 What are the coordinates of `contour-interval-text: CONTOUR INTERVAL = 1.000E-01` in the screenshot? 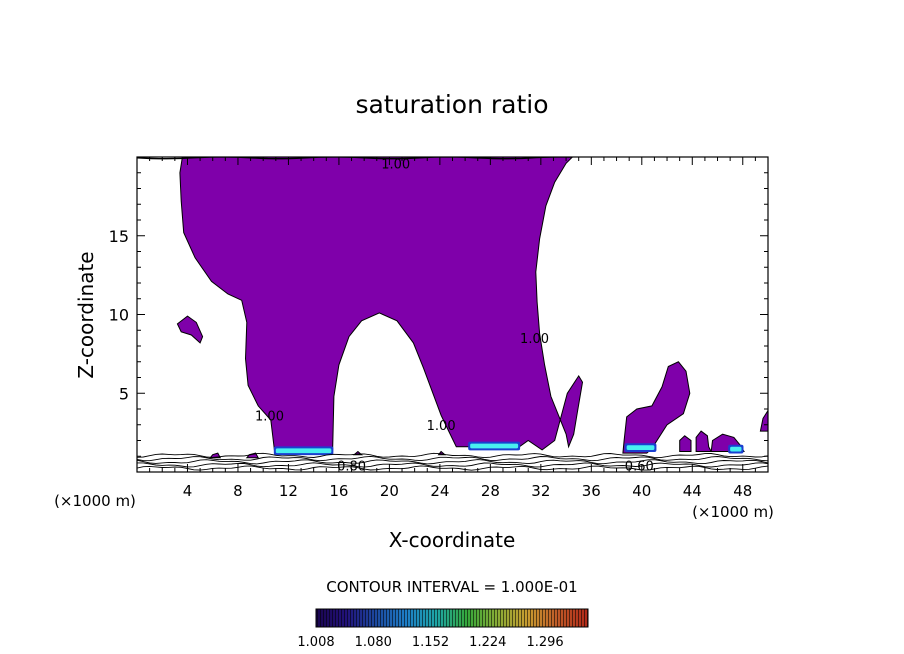 It's located at (451, 587).